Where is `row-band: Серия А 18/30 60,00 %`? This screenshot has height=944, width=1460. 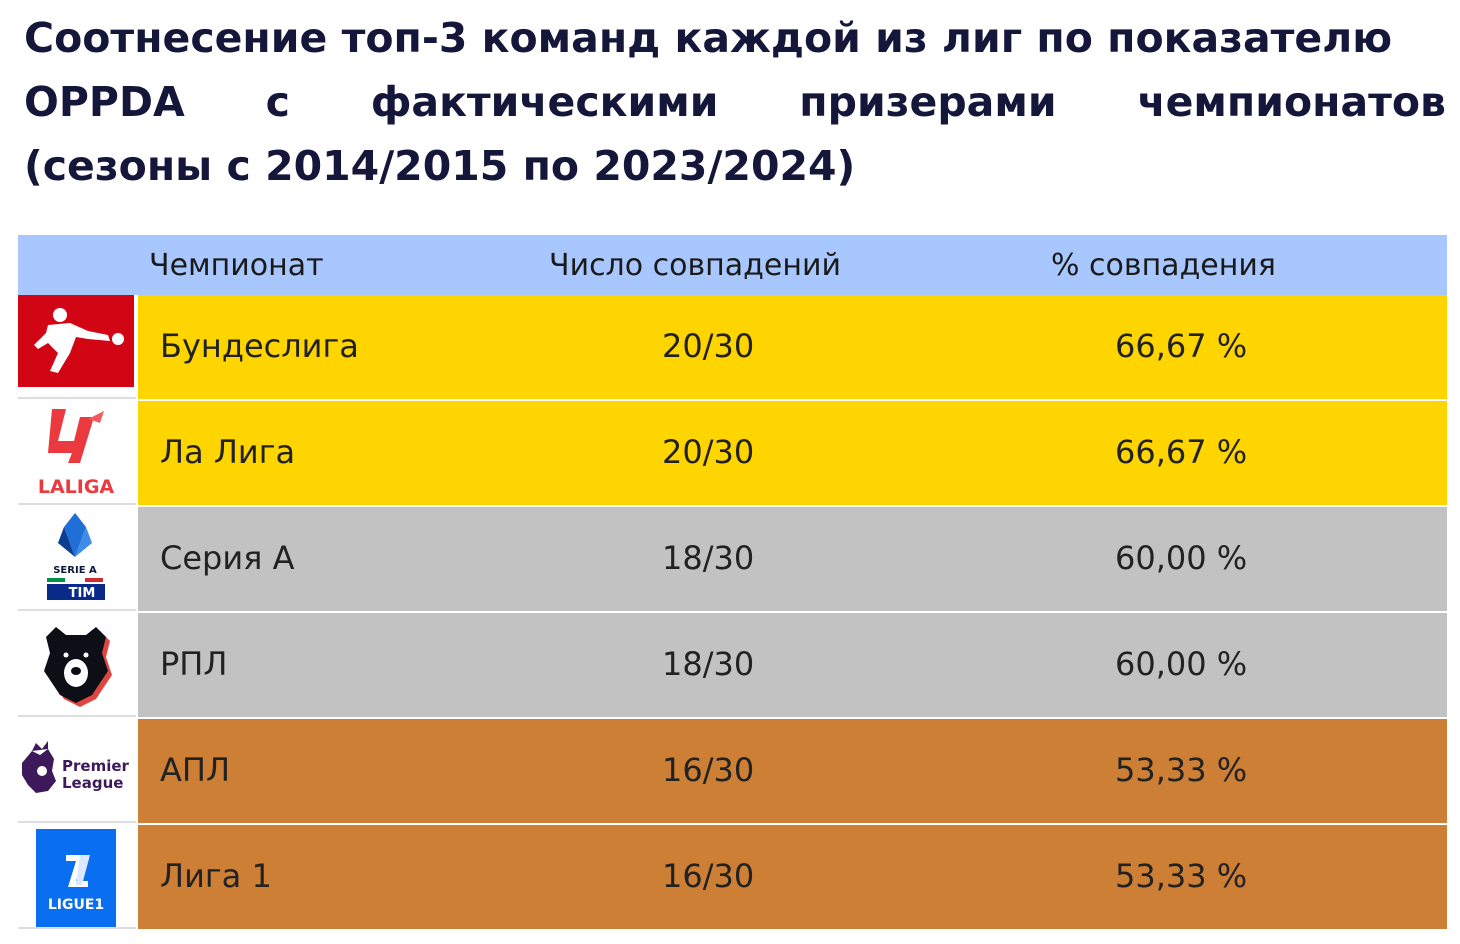 row-band: Серия А 18/30 60,00 % is located at coordinates (792, 559).